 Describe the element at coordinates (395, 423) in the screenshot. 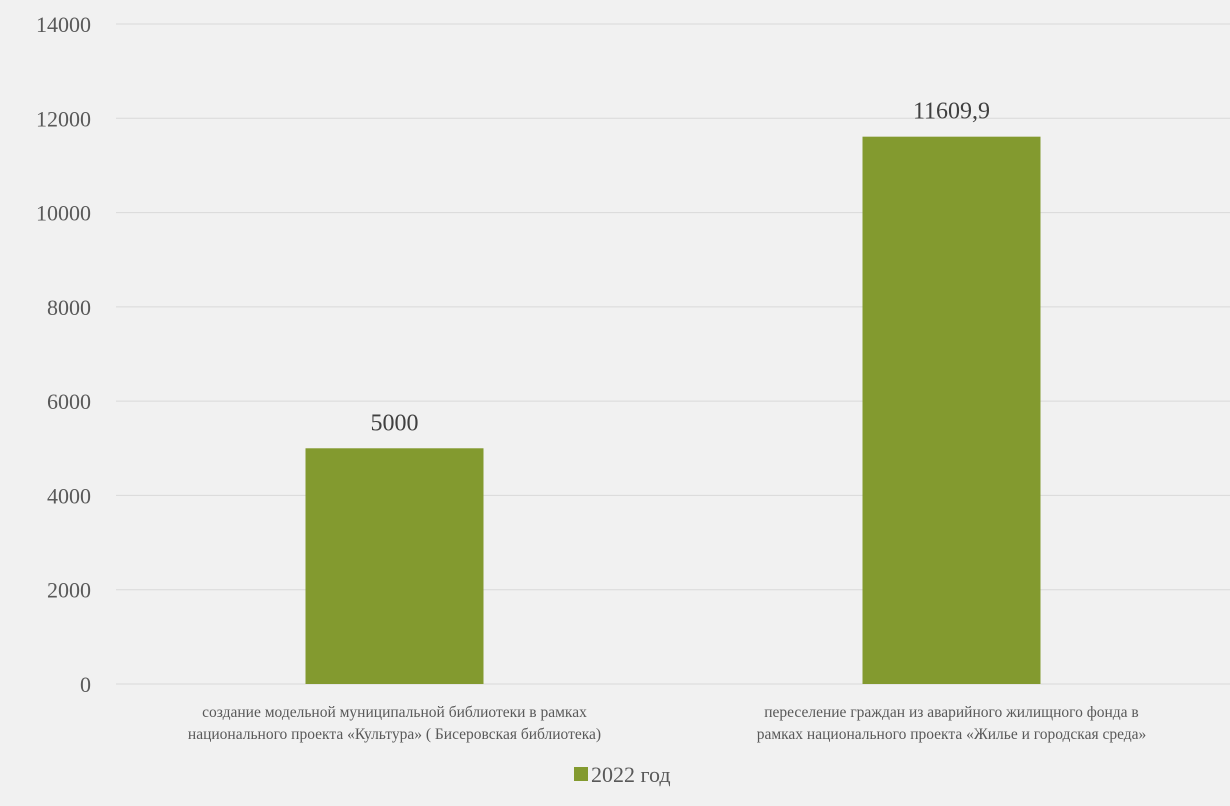

I see `data-label-1: 5000` at that location.